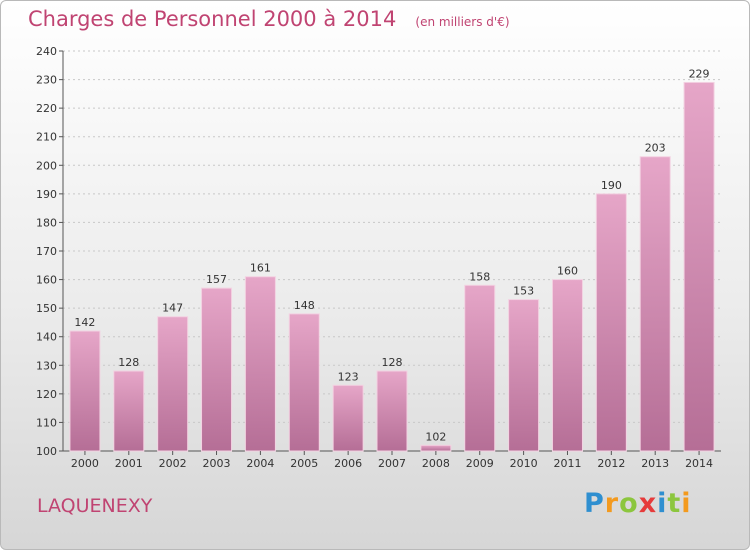 This screenshot has width=750, height=550. Describe the element at coordinates (46, 108) in the screenshot. I see `y-tick-label: 220` at that location.